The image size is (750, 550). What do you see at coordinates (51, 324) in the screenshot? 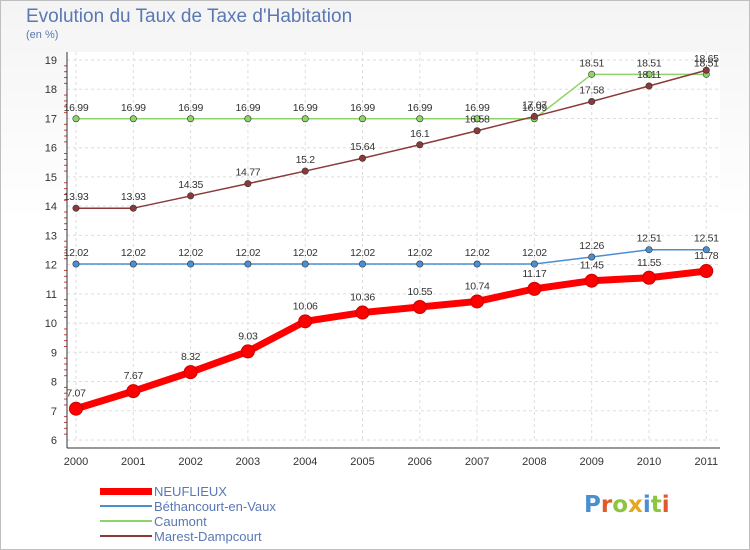
I see `y-tick-label: 10` at bounding box center [51, 324].